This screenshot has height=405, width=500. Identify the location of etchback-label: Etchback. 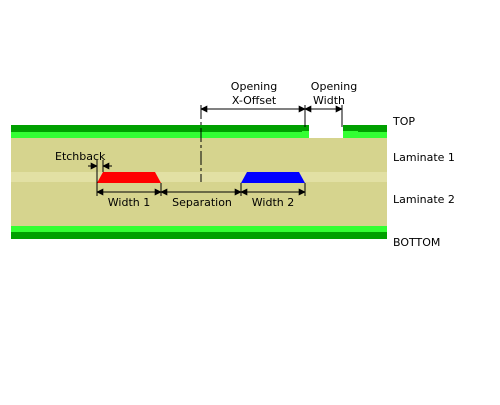
(80, 156).